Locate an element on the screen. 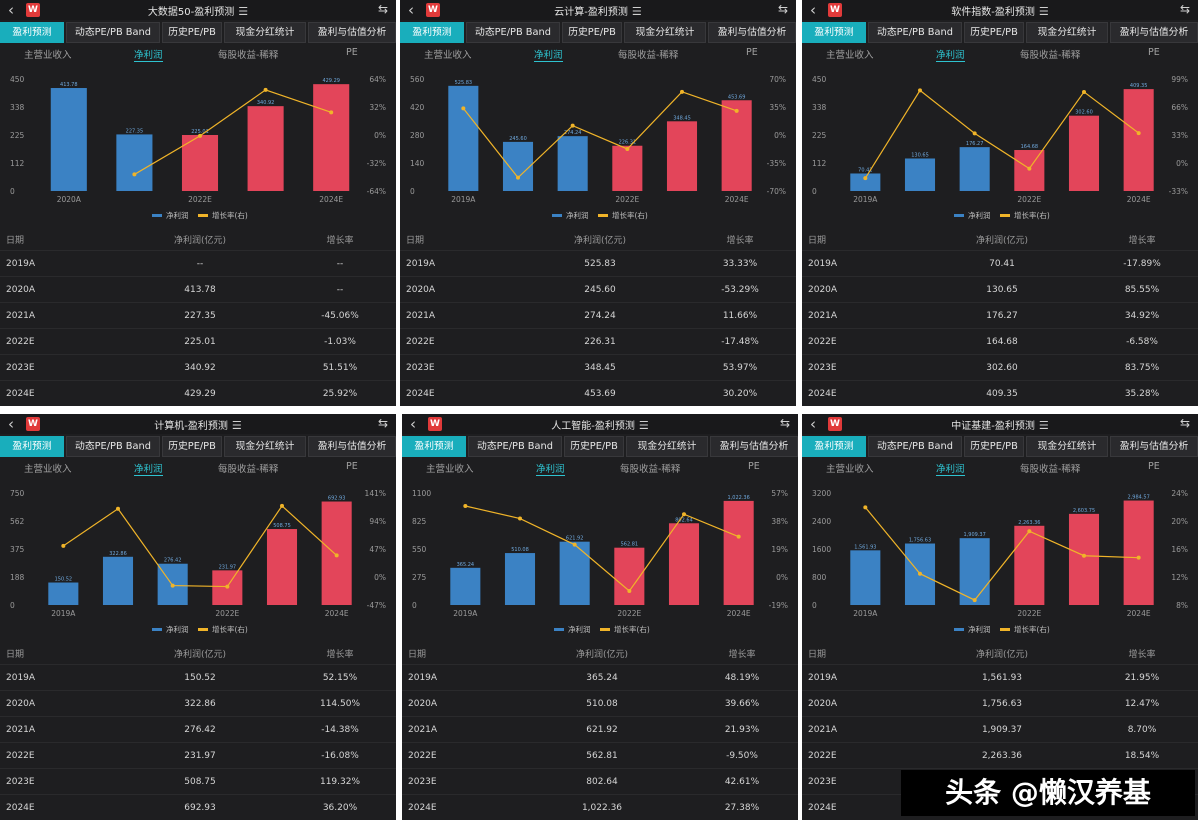 The height and width of the screenshot is (824, 1200). y2-tick-label: -32% is located at coordinates (376, 163).